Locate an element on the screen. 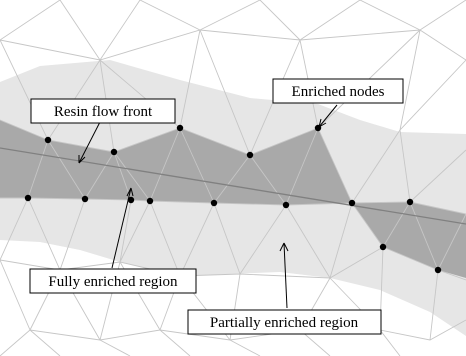 This screenshot has width=466, height=356. partially-enriched-region-label: Partially enriched region is located at coordinates (284, 323).